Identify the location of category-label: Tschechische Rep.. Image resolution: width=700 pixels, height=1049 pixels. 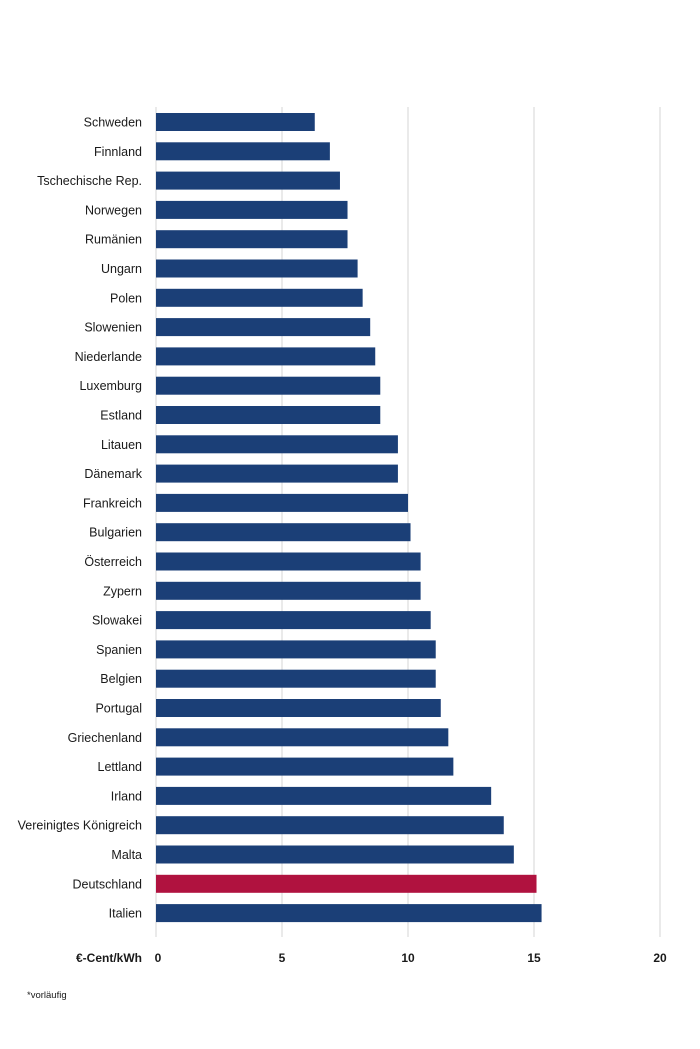
(89, 181).